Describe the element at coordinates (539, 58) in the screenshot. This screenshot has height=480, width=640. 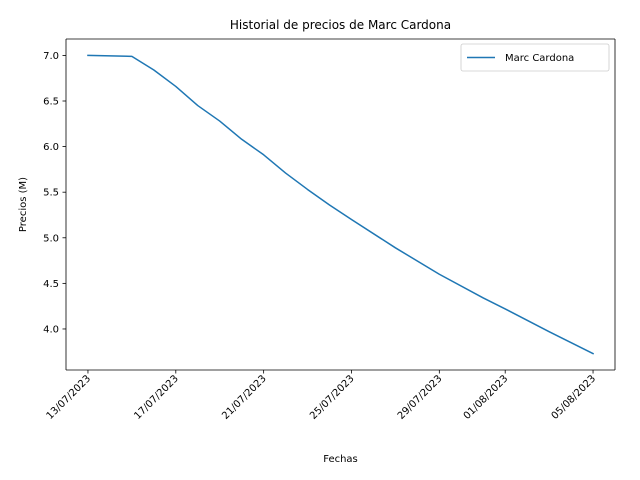
I see `legend-label: Marc Cardona` at that location.